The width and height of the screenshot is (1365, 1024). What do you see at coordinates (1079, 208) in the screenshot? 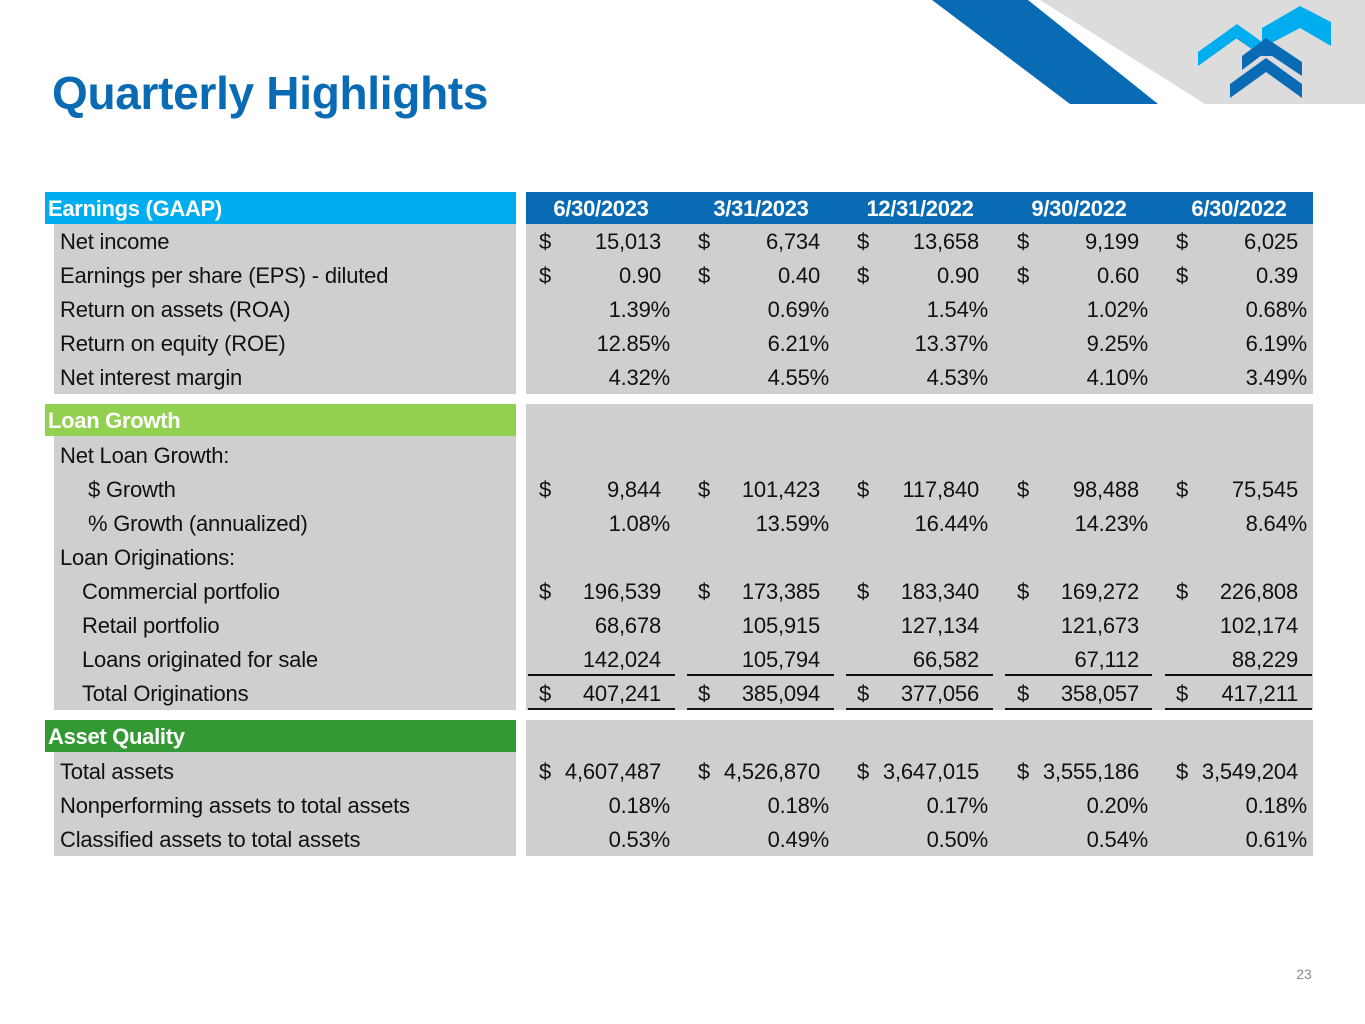
I see `period-header: 9/30/2022` at bounding box center [1079, 208].